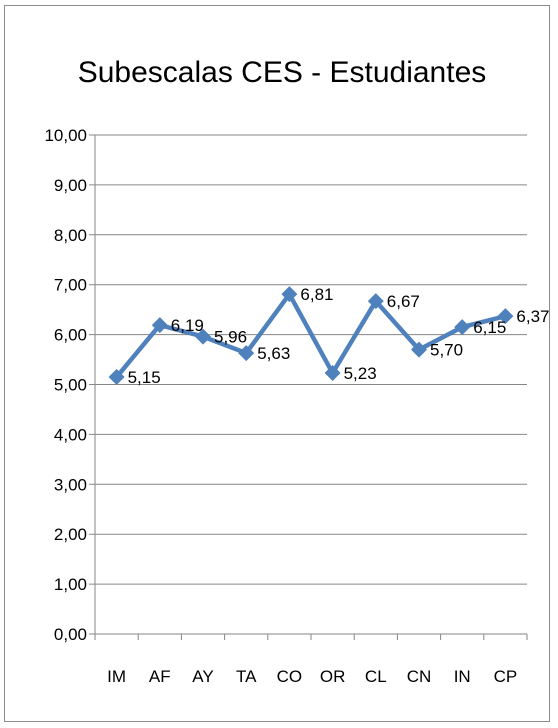  I want to click on x-tick-label: OR, so click(333, 676).